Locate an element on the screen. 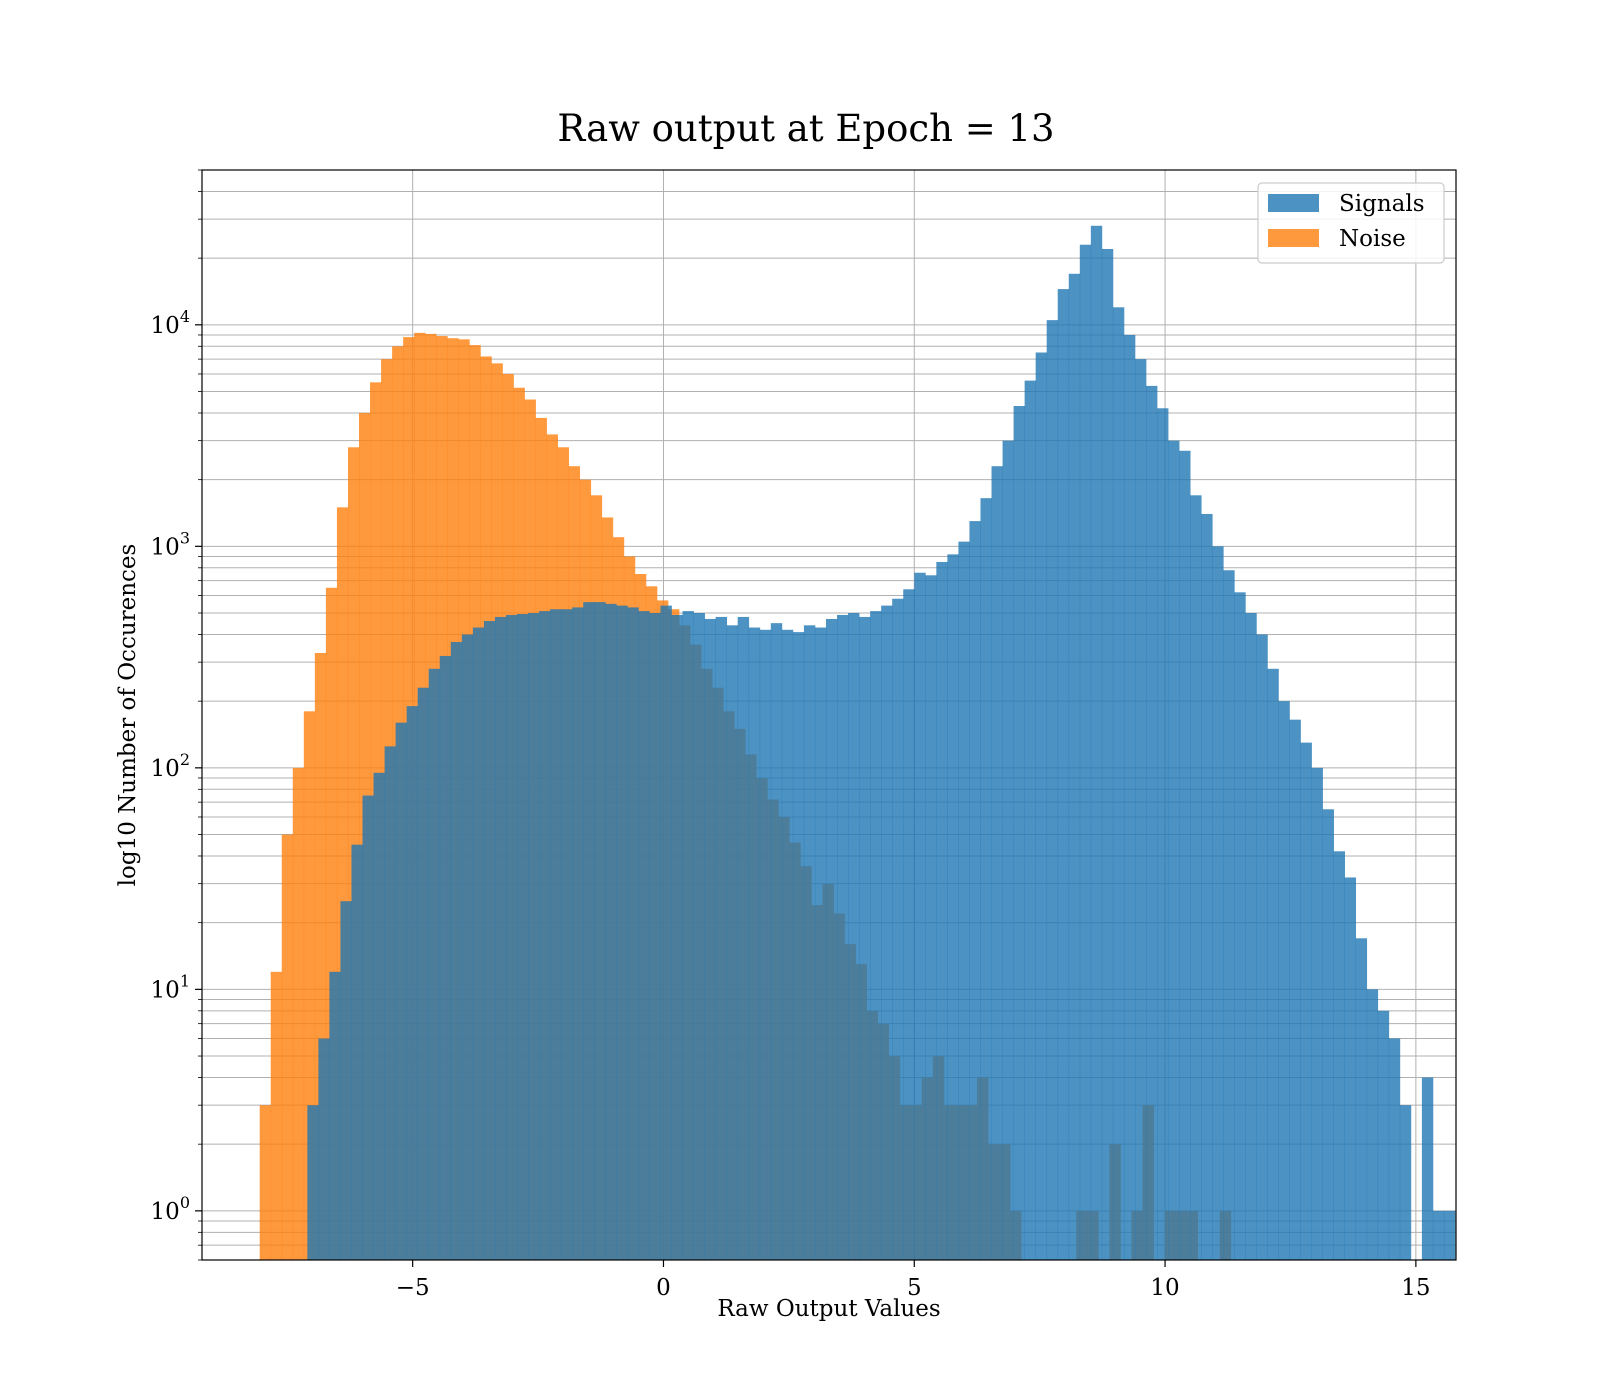  y-tick-exponent: 4 is located at coordinates (185, 316).